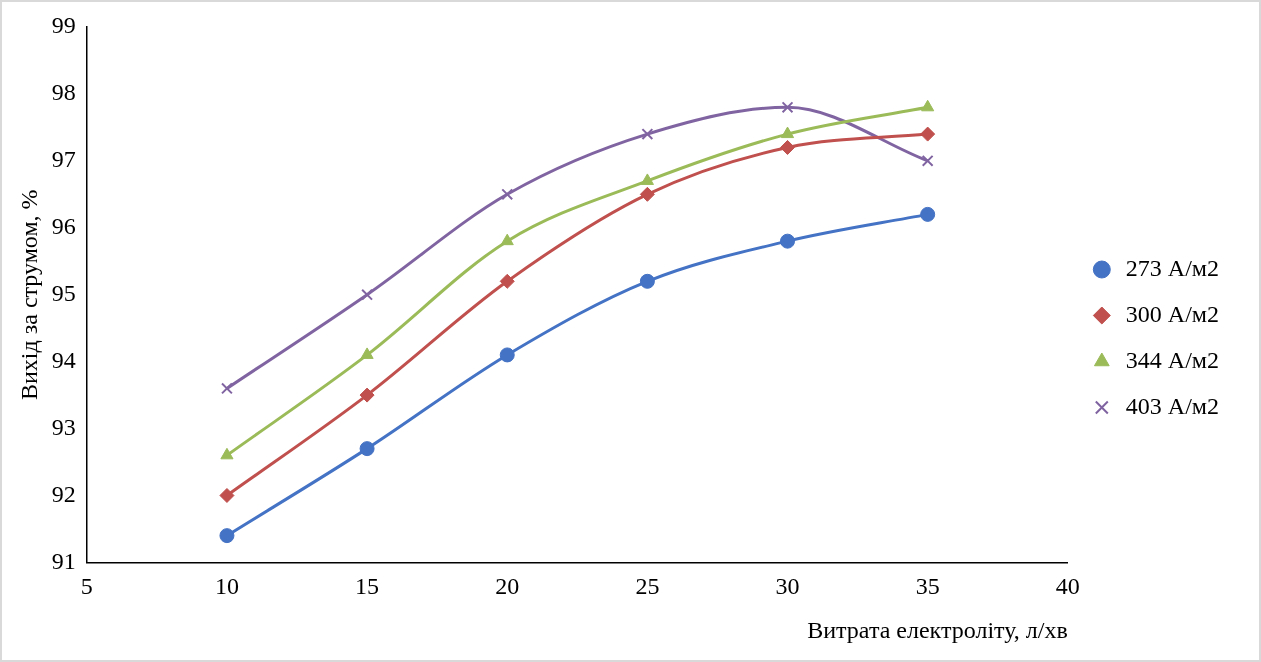 The width and height of the screenshot is (1261, 662). Describe the element at coordinates (787, 586) in the screenshot. I see `x-tick-label: 30` at that location.